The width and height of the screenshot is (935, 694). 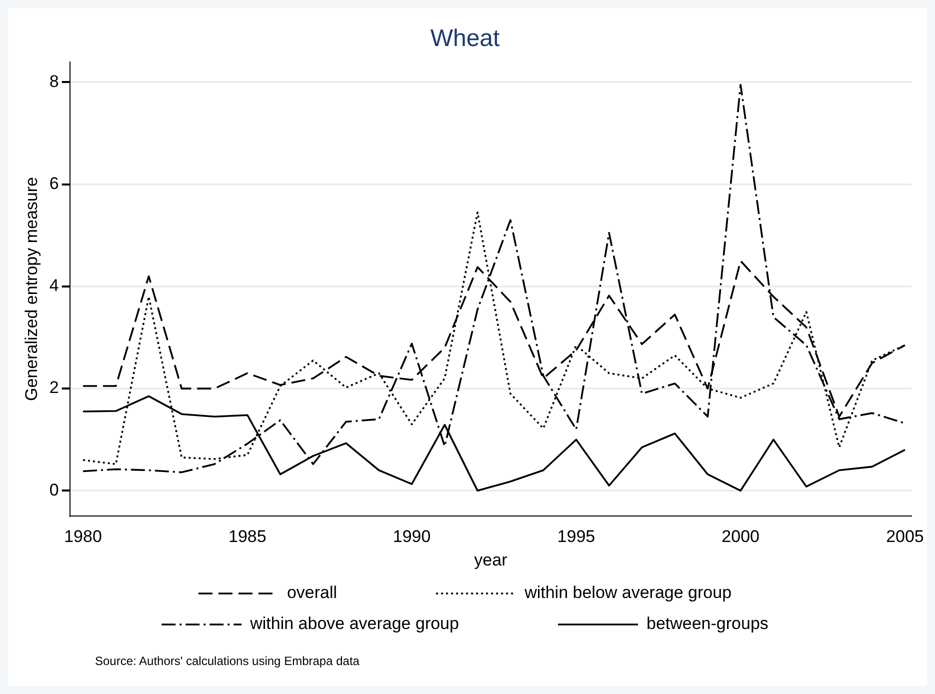 What do you see at coordinates (905, 536) in the screenshot?
I see `x-tick-label: 2005` at bounding box center [905, 536].